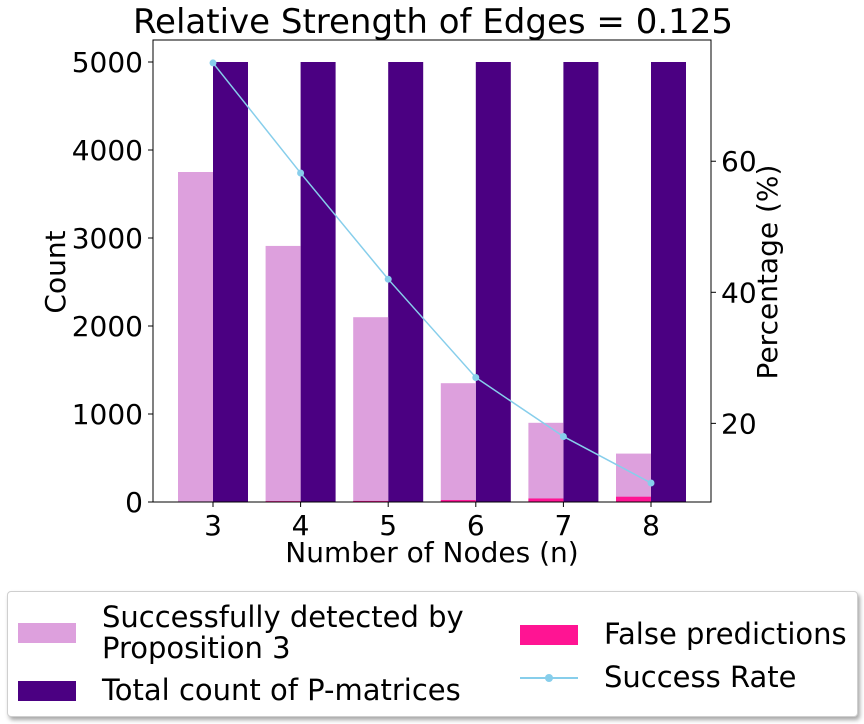 This screenshot has width=864, height=724. I want to click on chart-title: Relative Strength of Edges = 0.125, so click(433, 22).